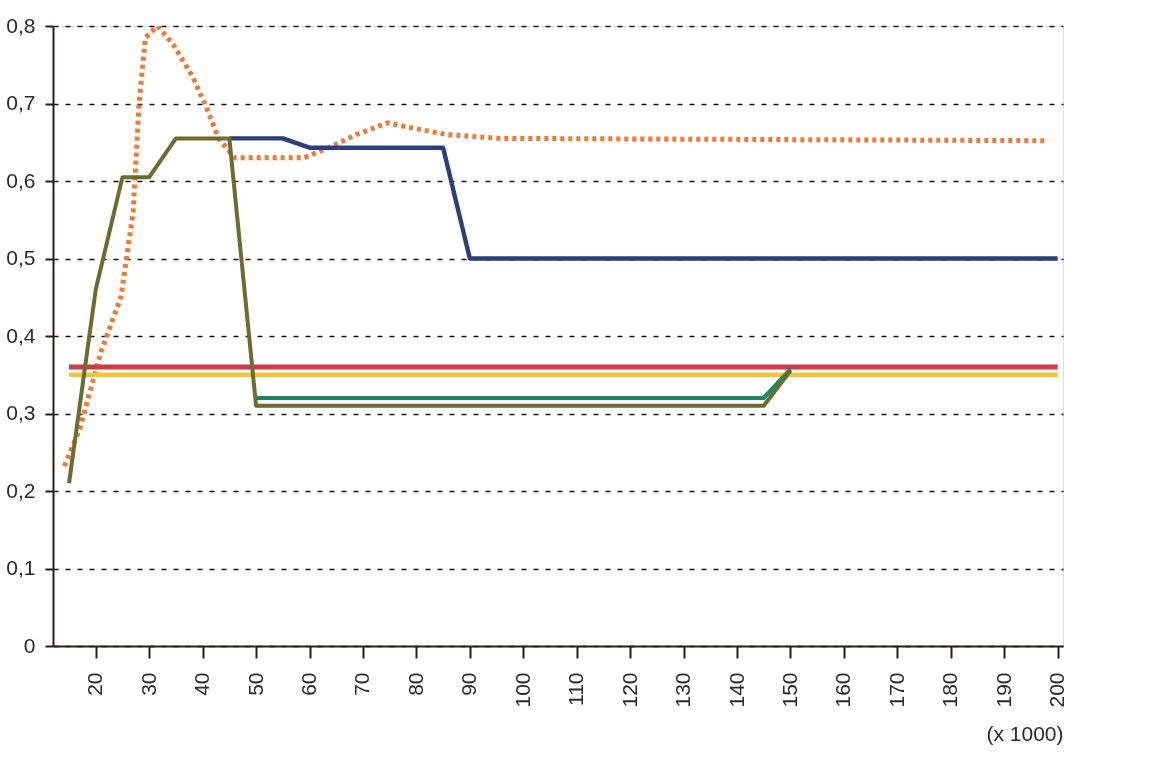 The width and height of the screenshot is (1160, 779). What do you see at coordinates (29, 645) in the screenshot?
I see `y-tick-label: 0` at bounding box center [29, 645].